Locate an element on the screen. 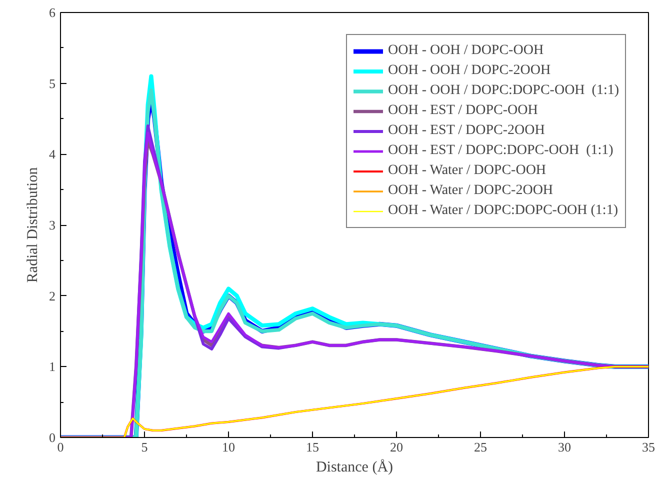 The image size is (665, 482). x-tick-label: 35 is located at coordinates (648, 447).